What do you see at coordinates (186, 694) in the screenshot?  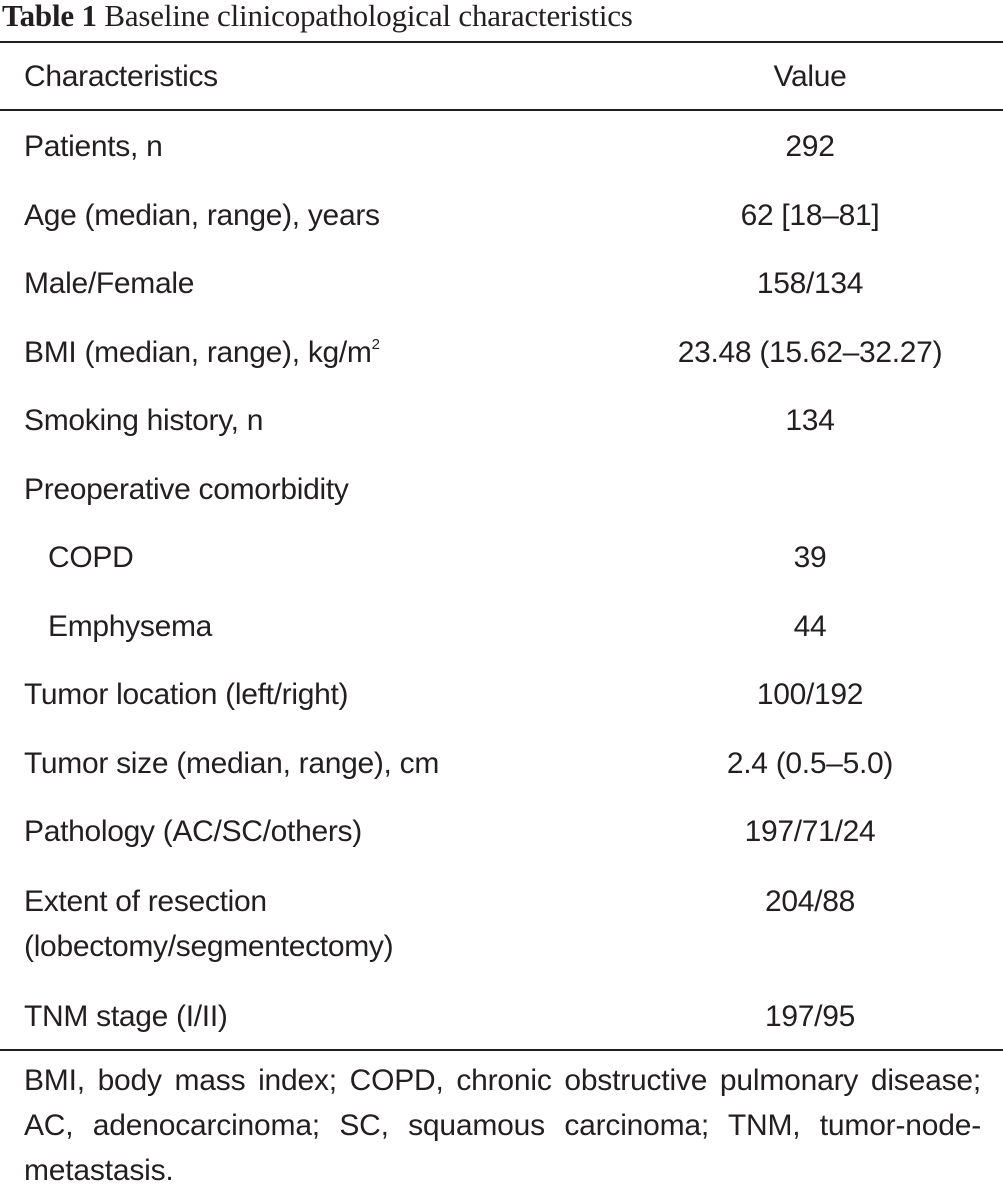 I see `row-label-tumor-location: Tumor location (left/right)` at bounding box center [186, 694].